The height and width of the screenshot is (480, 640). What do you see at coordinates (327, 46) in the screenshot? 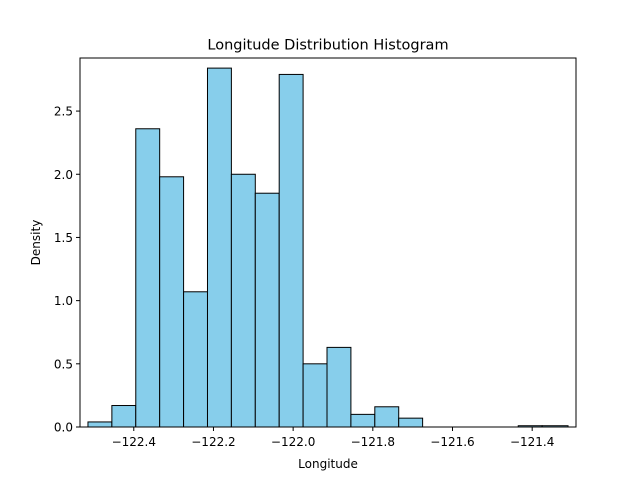
I see `chart-title: Longitude Distribution Histogram` at bounding box center [327, 46].